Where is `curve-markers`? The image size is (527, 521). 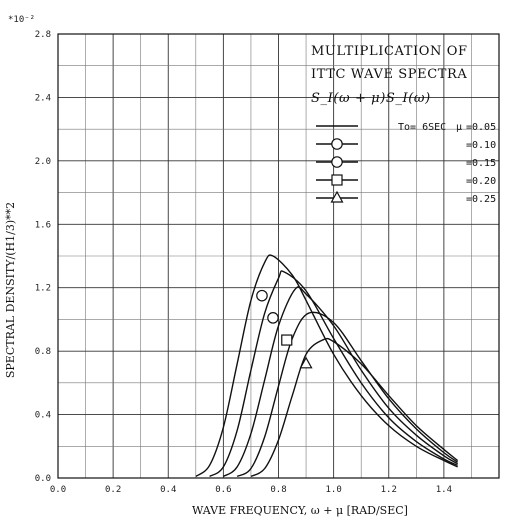 curve-markers is located at coordinates (284, 329).